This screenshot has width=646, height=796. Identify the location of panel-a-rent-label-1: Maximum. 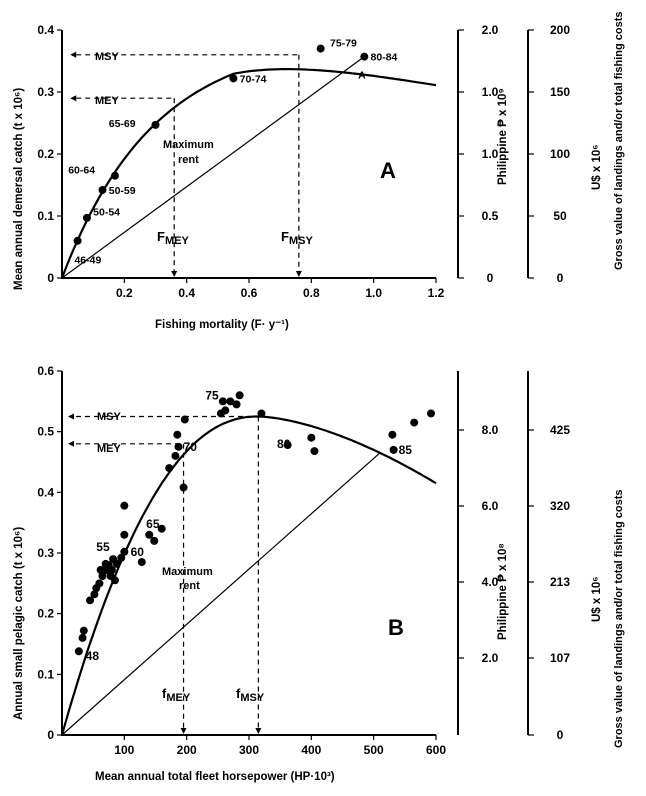
(188, 145).